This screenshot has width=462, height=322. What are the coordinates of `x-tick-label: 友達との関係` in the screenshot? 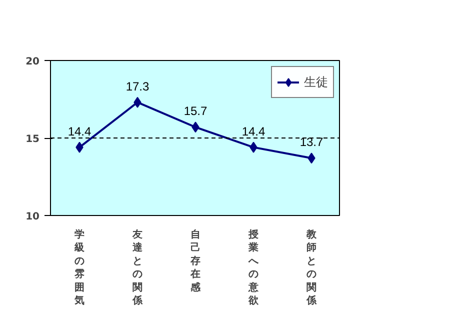 It's located at (138, 267).